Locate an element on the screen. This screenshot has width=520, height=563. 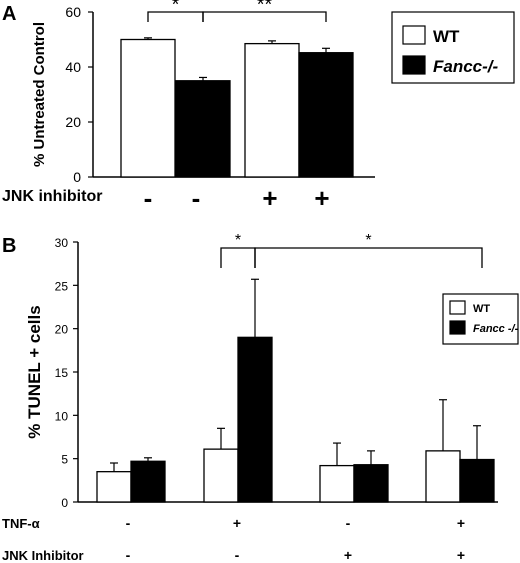
y-tick-label: 10 is located at coordinates (62, 416).